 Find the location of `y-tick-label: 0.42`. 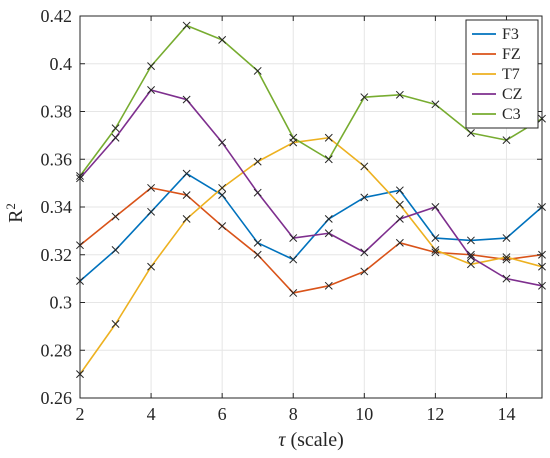

y-tick-label: 0.42 is located at coordinates (57, 16).